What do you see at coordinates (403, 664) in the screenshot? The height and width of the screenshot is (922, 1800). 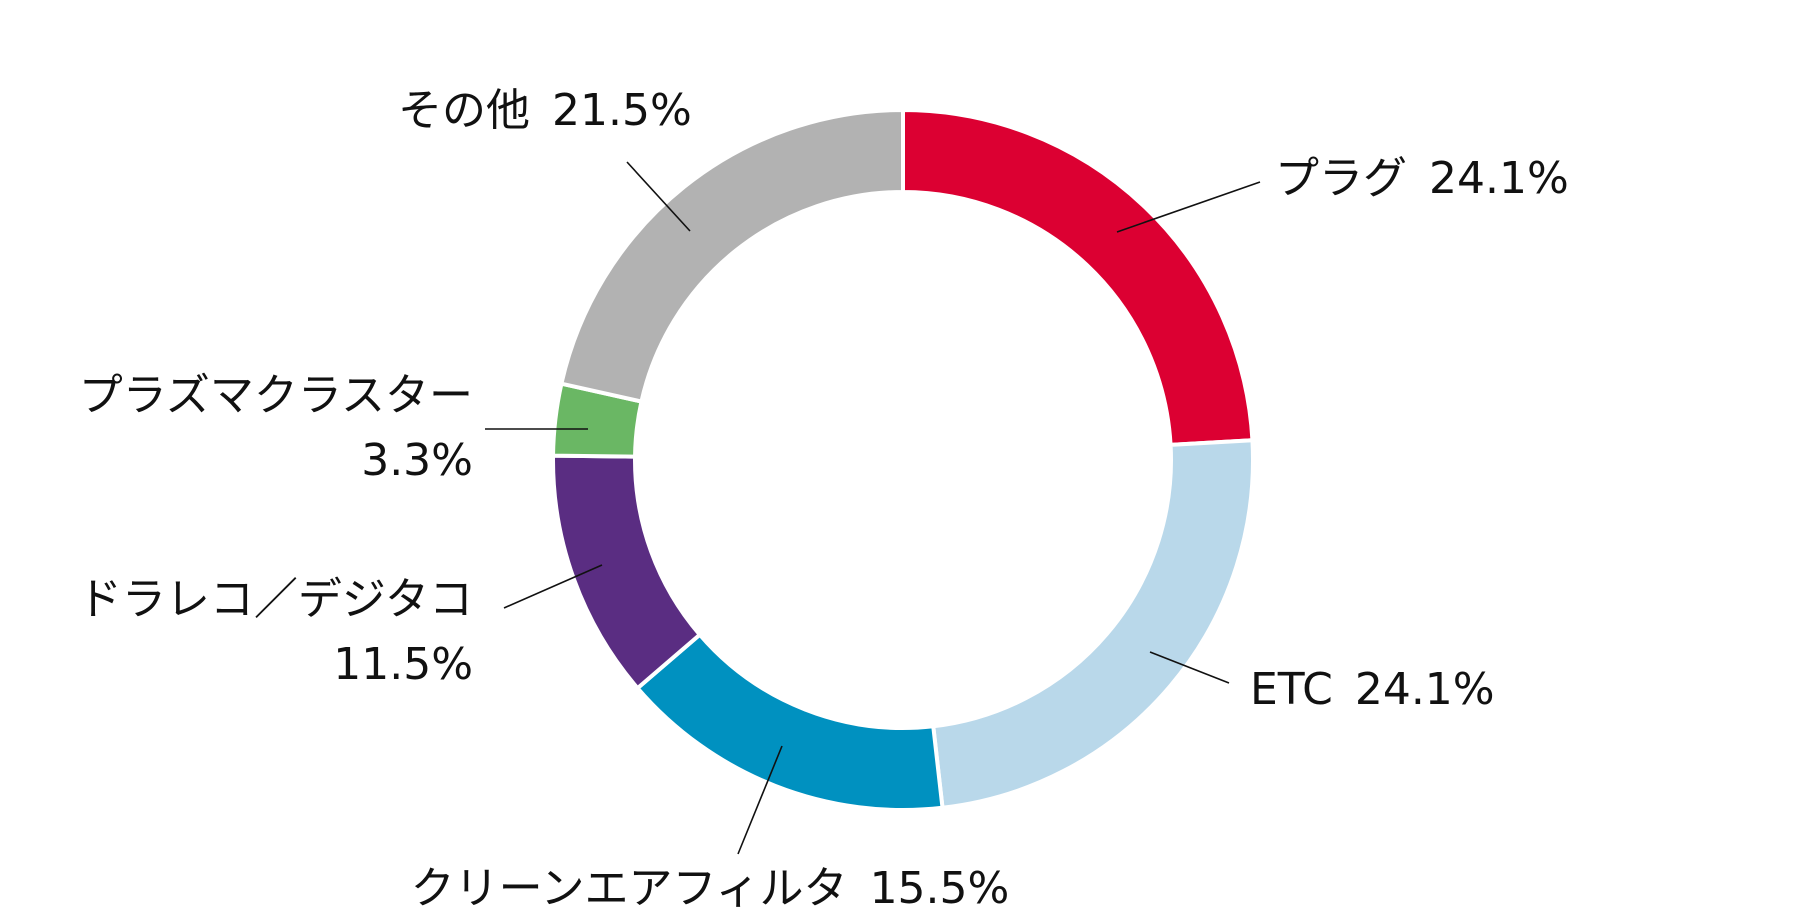 I see `value-label: 11.5%` at bounding box center [403, 664].